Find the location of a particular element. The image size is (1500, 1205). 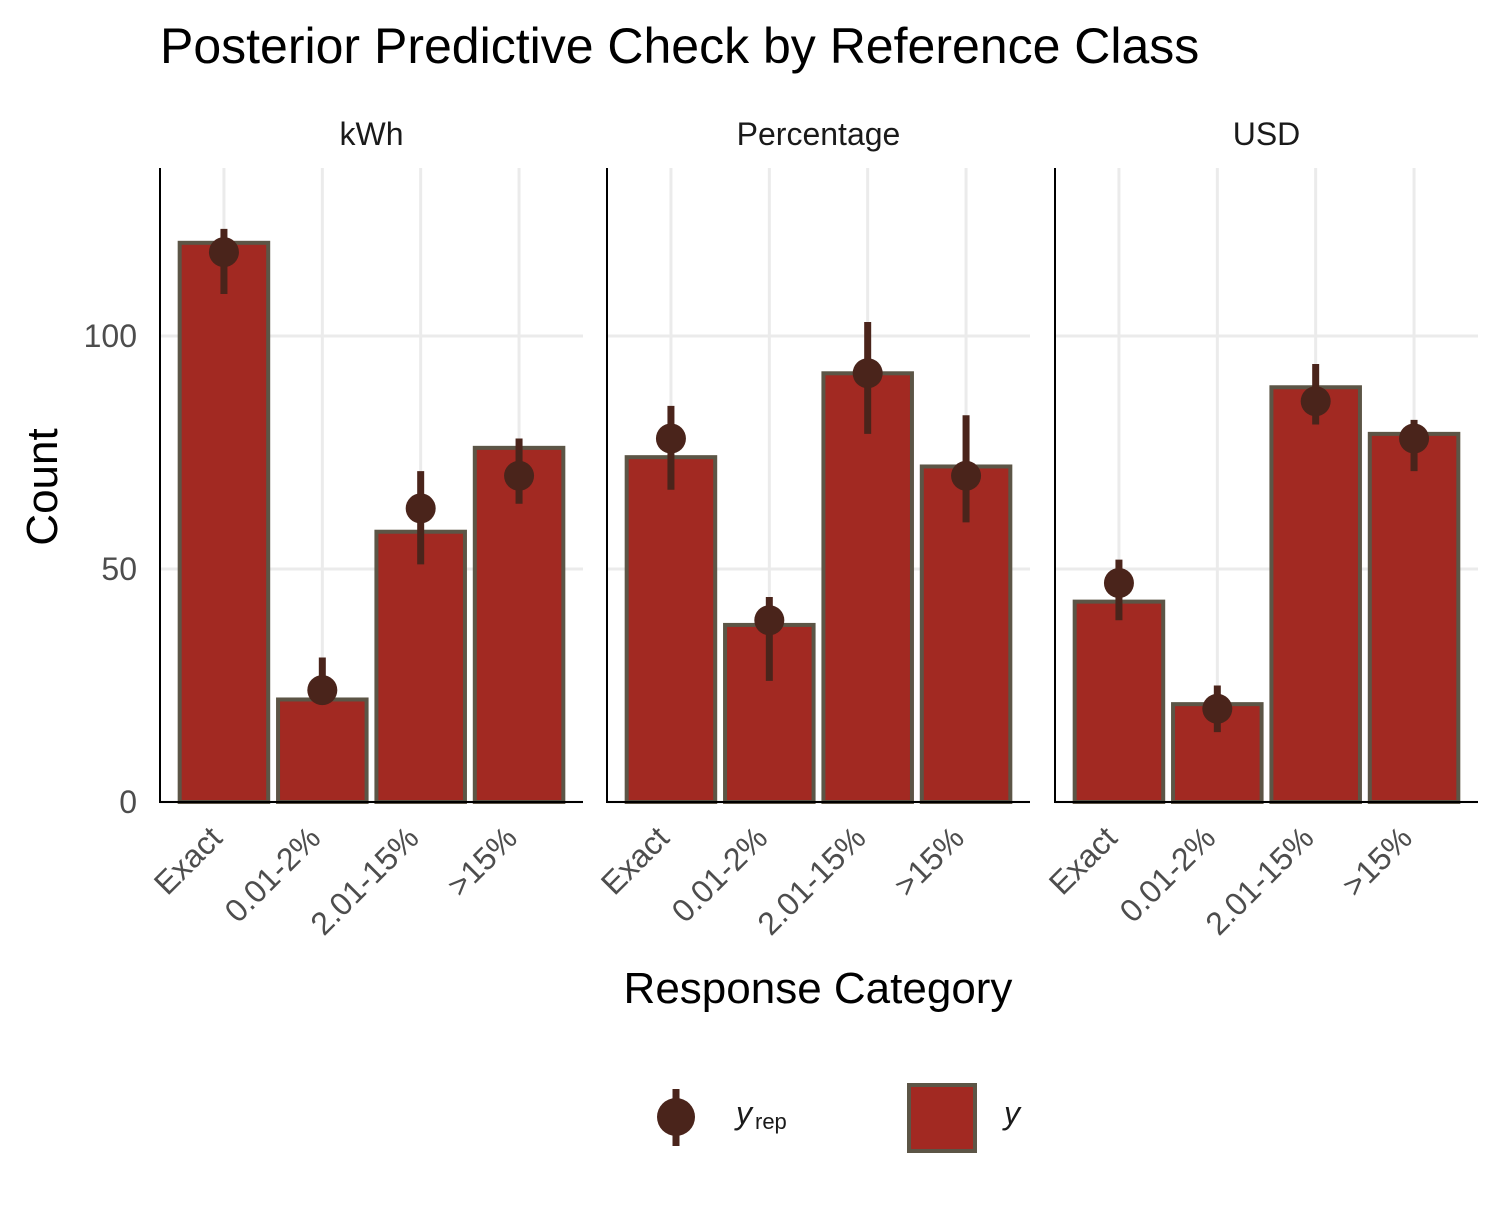

y-tick-label: 50 is located at coordinates (119, 569).